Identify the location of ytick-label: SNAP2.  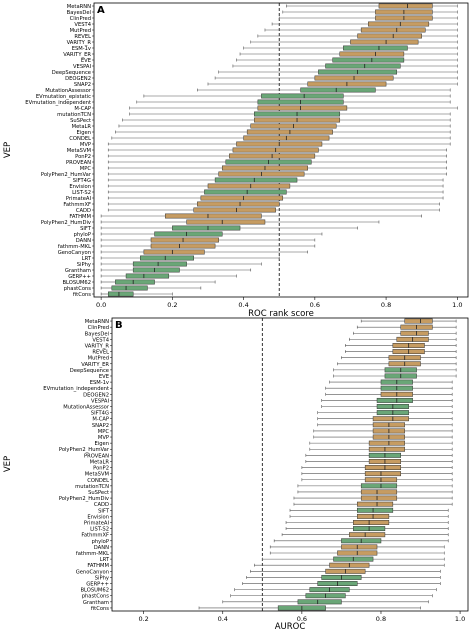
(82, 85).